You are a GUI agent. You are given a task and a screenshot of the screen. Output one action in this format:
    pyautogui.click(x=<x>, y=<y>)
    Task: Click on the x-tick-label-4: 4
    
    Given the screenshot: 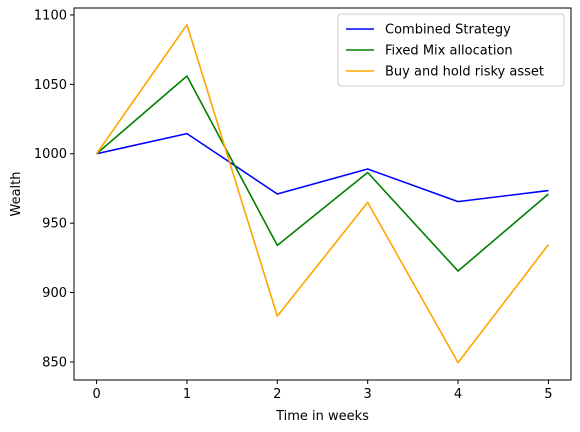 What is the action you would take?
    pyautogui.click(x=458, y=394)
    